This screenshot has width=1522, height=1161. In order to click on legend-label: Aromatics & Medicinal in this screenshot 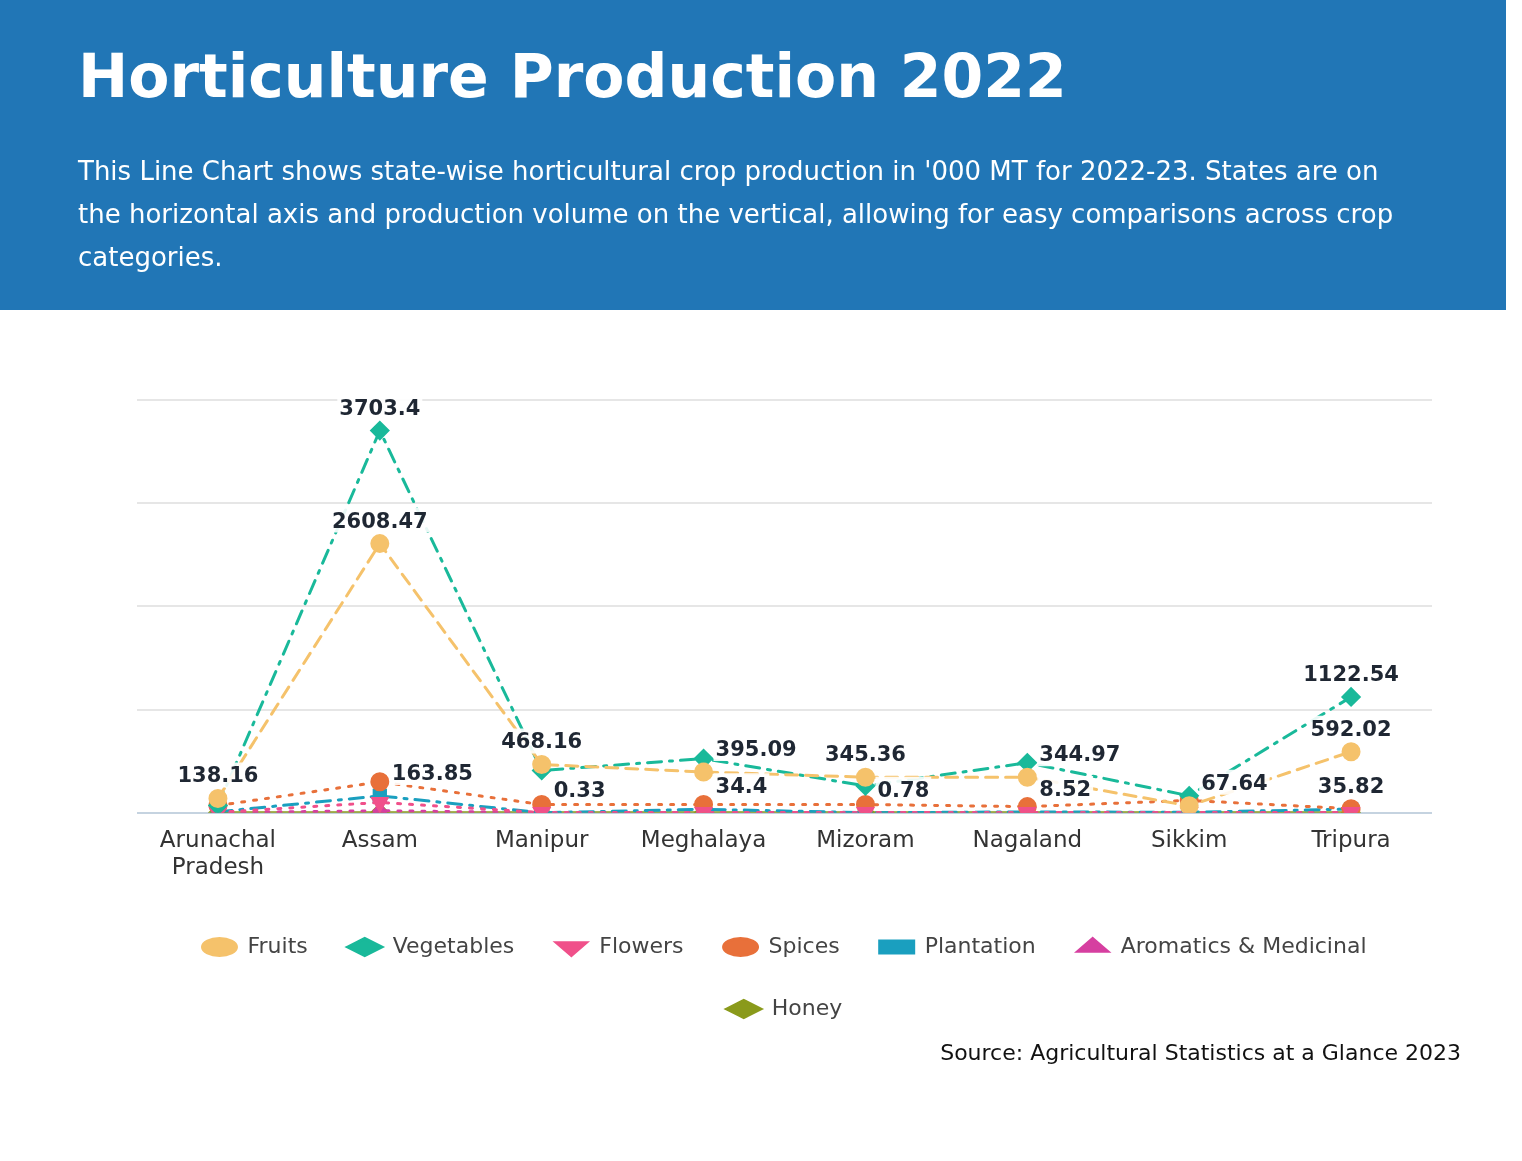, I will do `click(1243, 945)`.